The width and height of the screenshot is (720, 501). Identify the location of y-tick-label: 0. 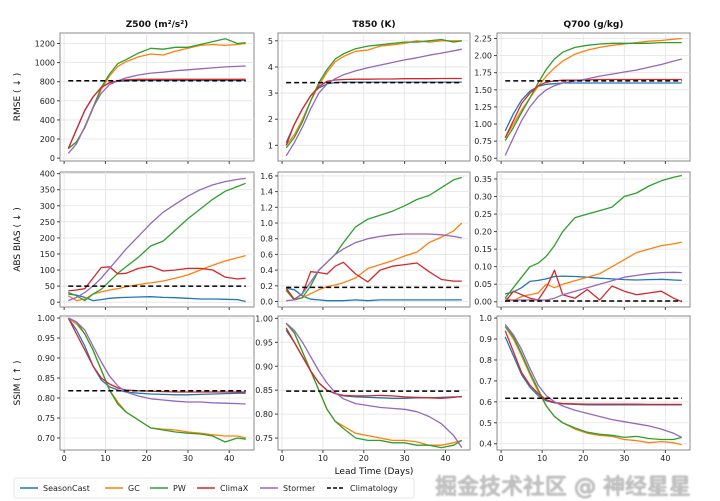
(52, 302).